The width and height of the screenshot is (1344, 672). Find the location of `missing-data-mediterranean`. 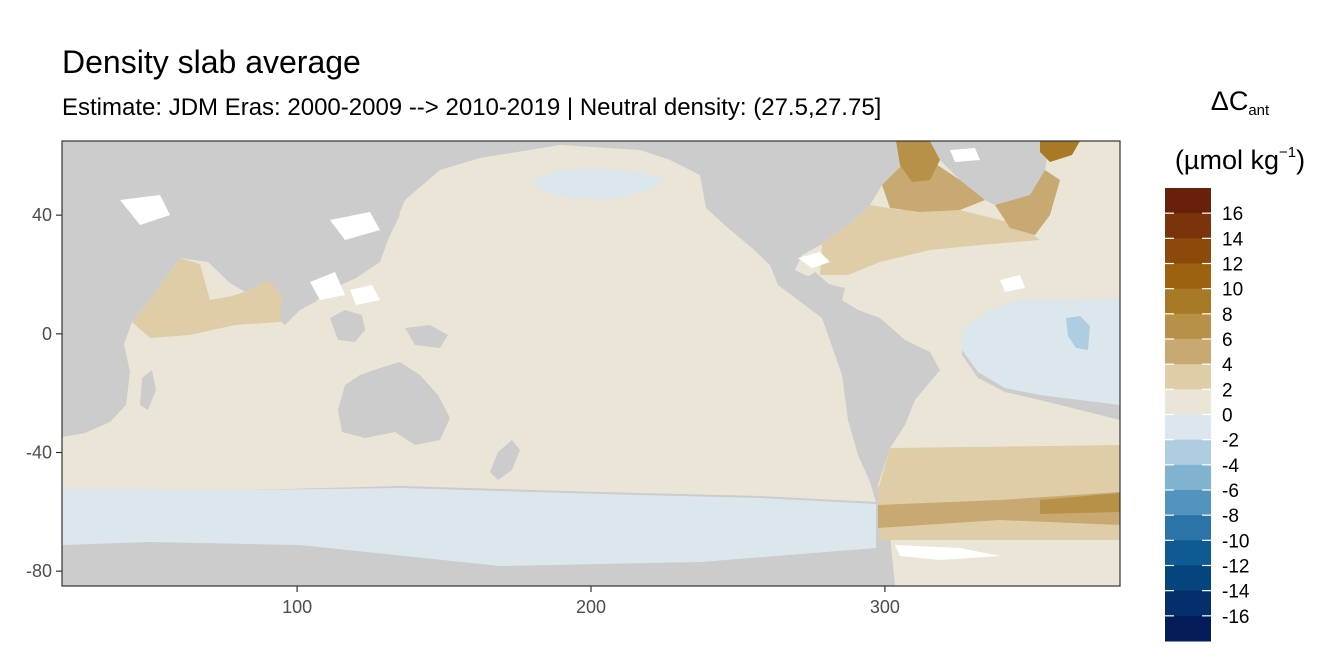

missing-data-mediterranean is located at coordinates (1012, 283).